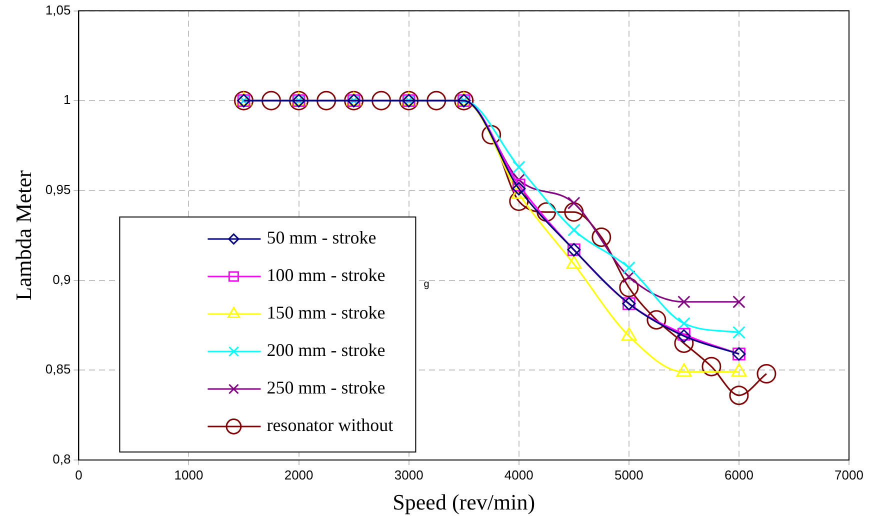 This screenshot has height=521, width=874. I want to click on legend-label: 200 mm - stroke, so click(326, 350).